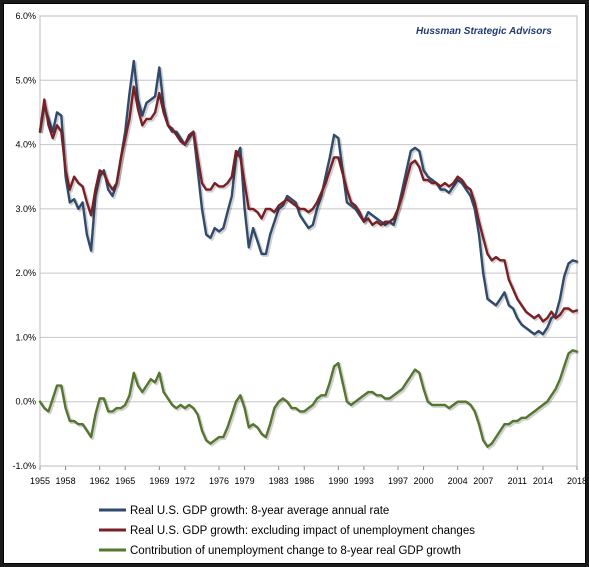 The width and height of the screenshot is (589, 567). I want to click on x-tick-label: 2007, so click(483, 481).